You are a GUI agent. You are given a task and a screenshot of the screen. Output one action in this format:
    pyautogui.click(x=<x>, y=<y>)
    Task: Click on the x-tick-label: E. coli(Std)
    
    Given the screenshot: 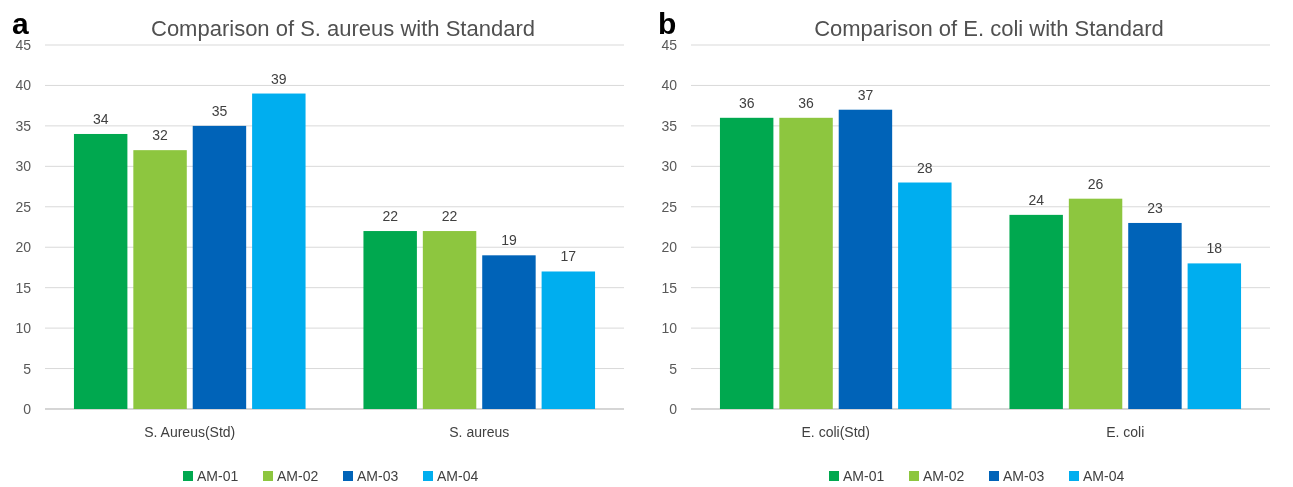 What is the action you would take?
    pyautogui.click(x=835, y=432)
    